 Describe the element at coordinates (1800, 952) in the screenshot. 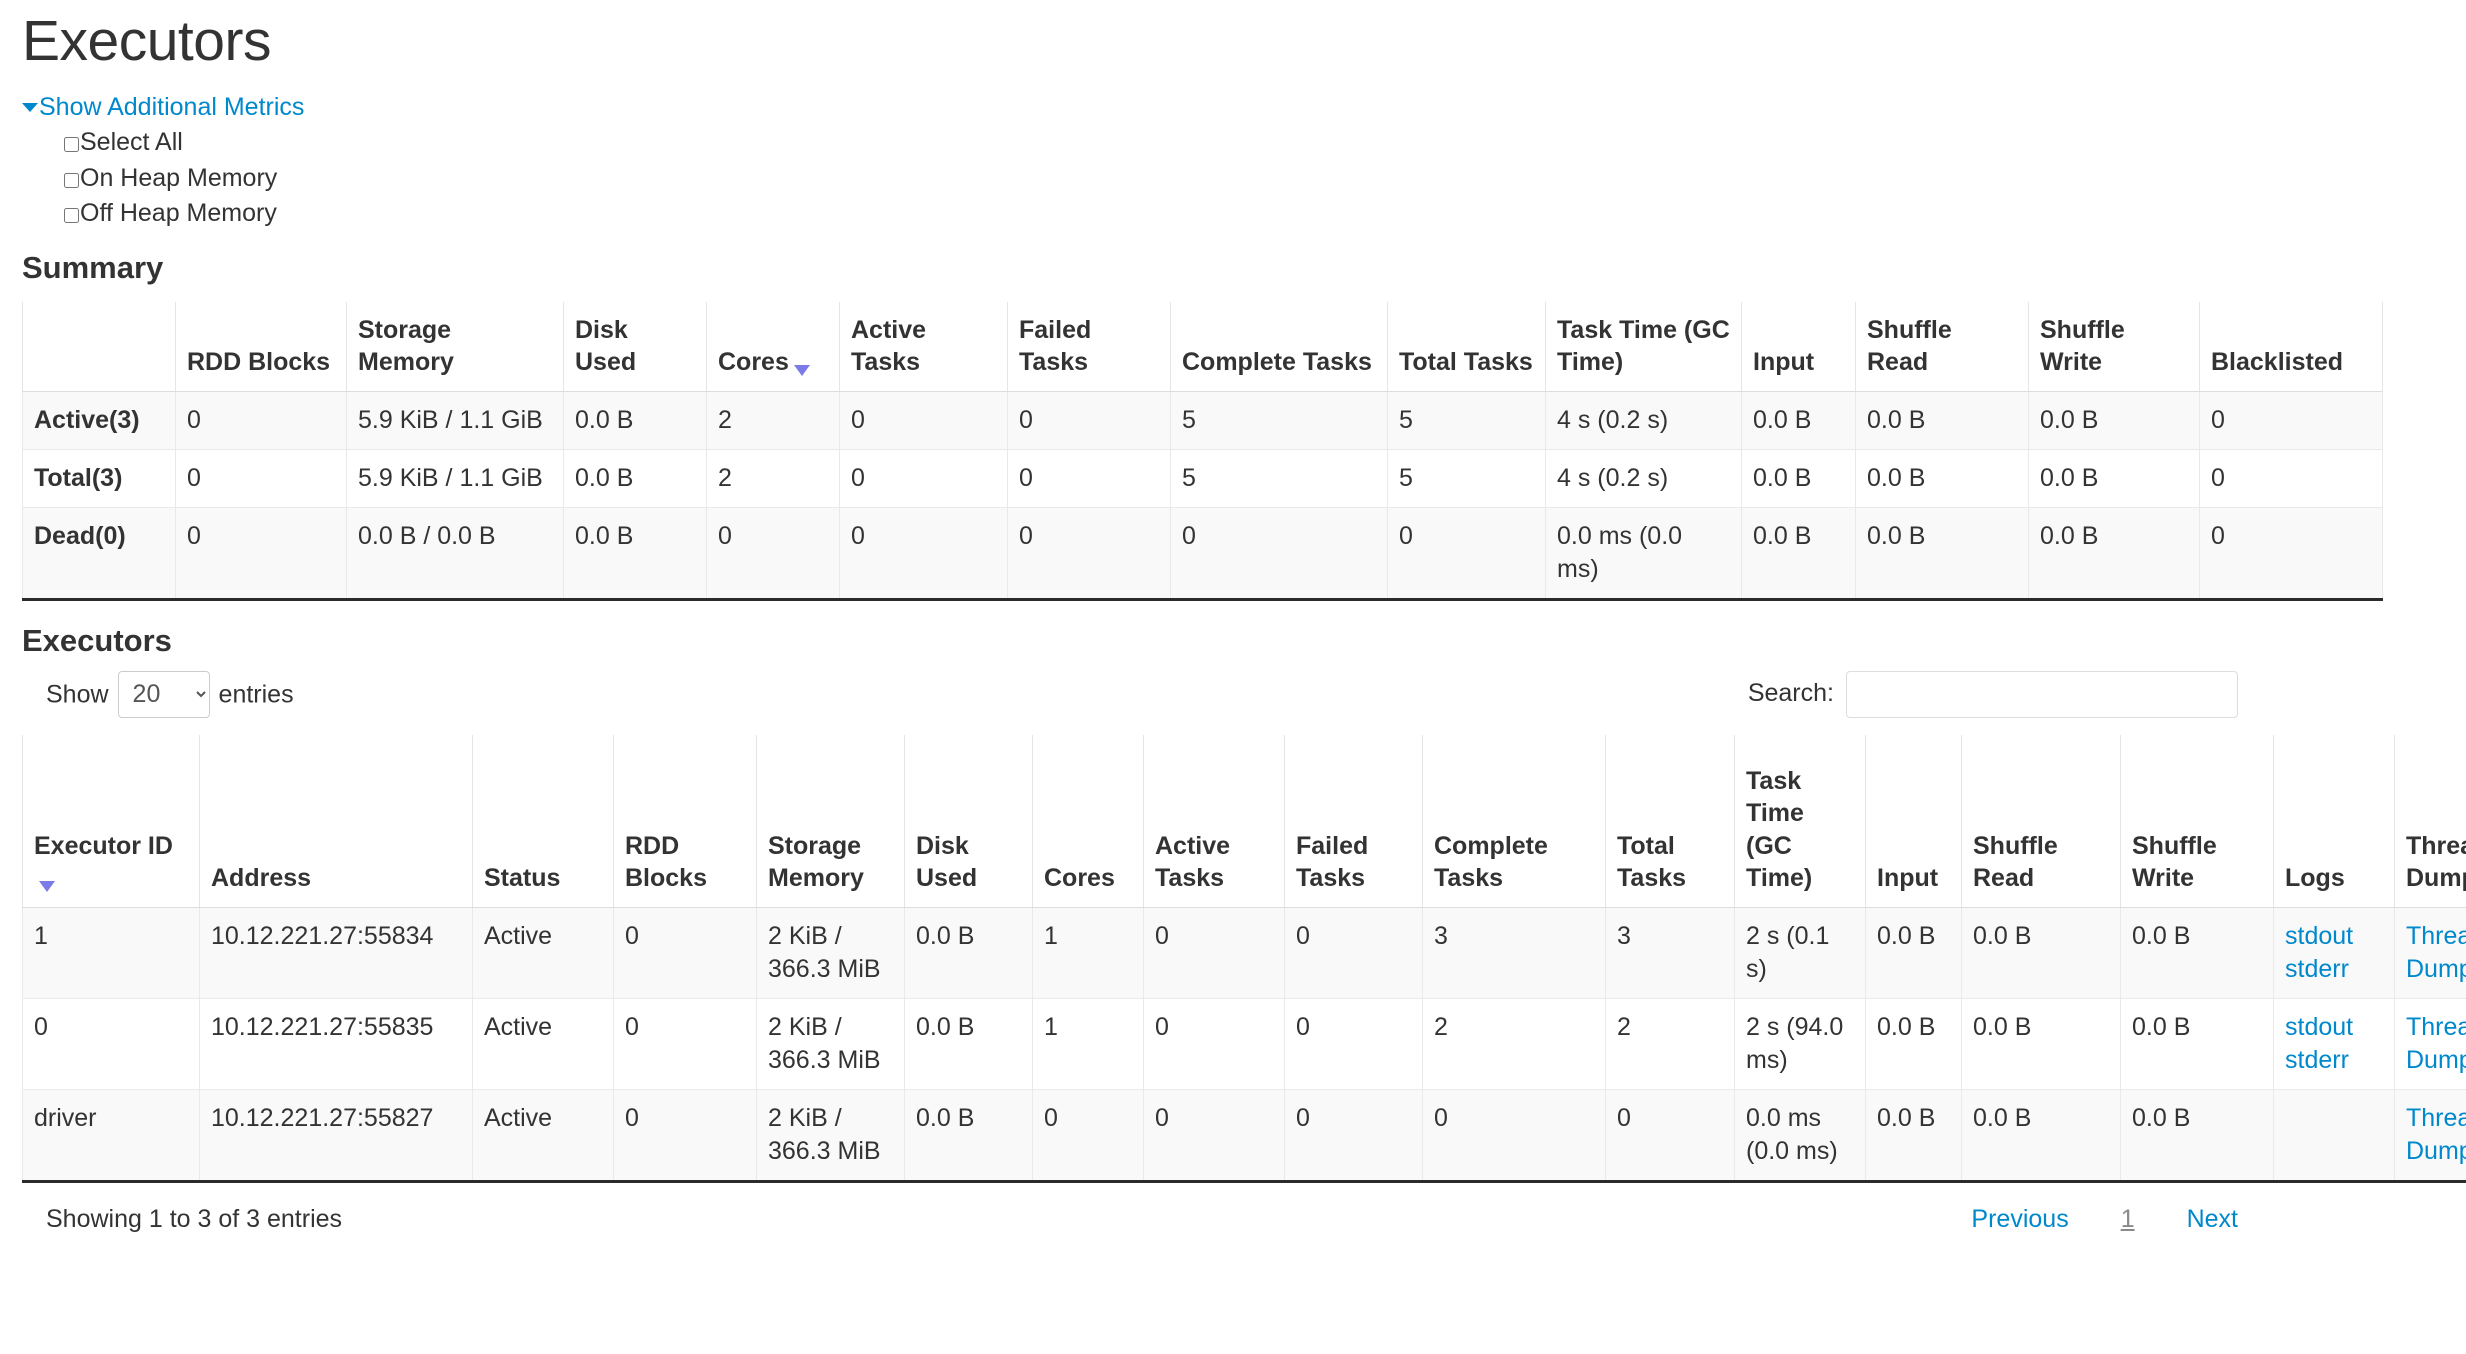

I see `executor-cell-task-time: 2 s (0.1 s)` at that location.